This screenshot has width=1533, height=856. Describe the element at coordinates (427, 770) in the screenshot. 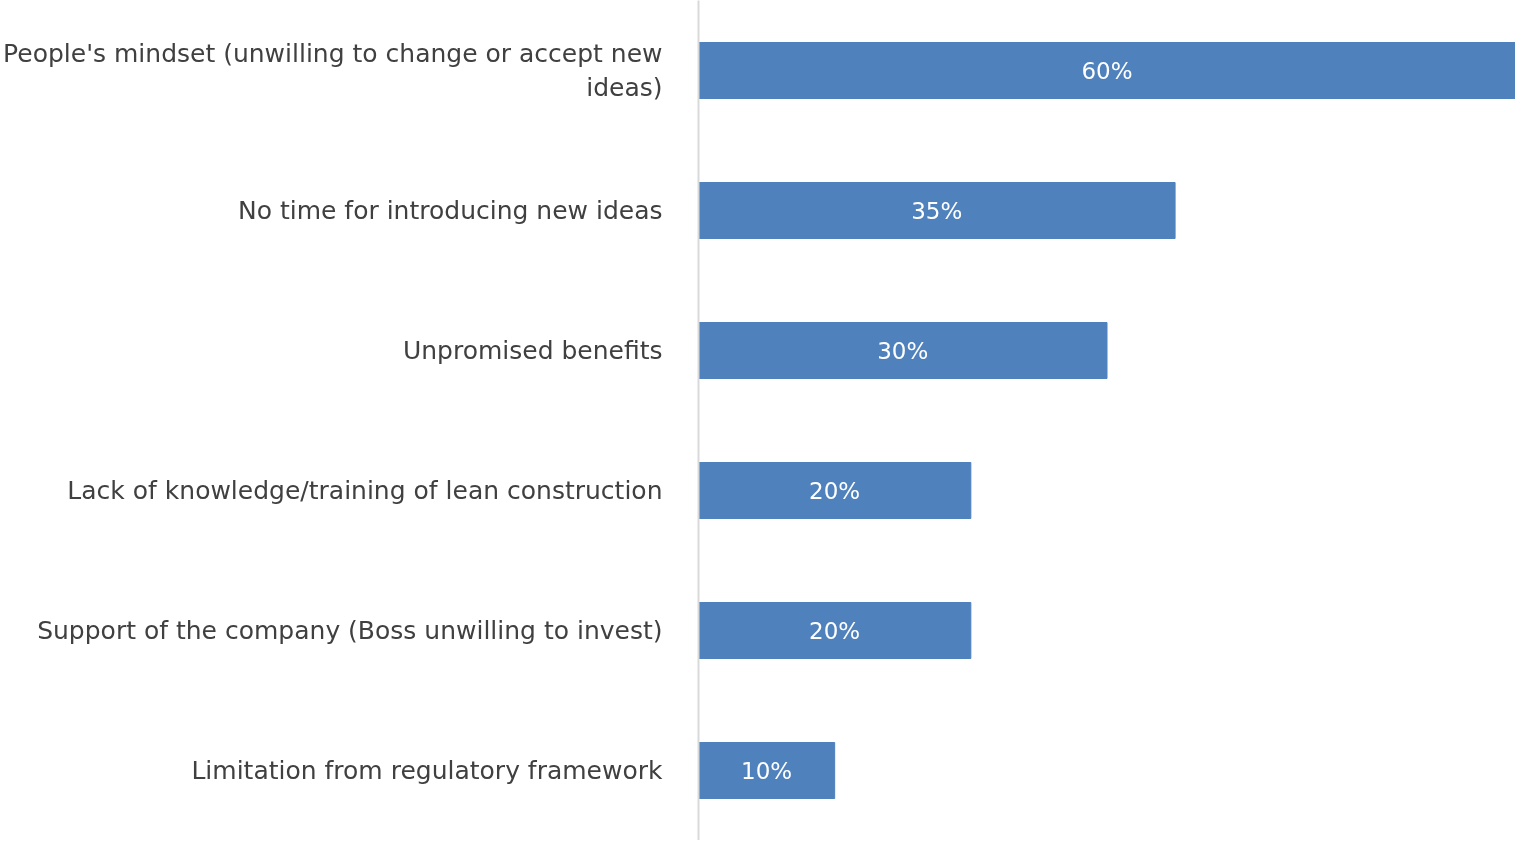

I see `y-tick-label: Limitation from regulatory framework` at that location.